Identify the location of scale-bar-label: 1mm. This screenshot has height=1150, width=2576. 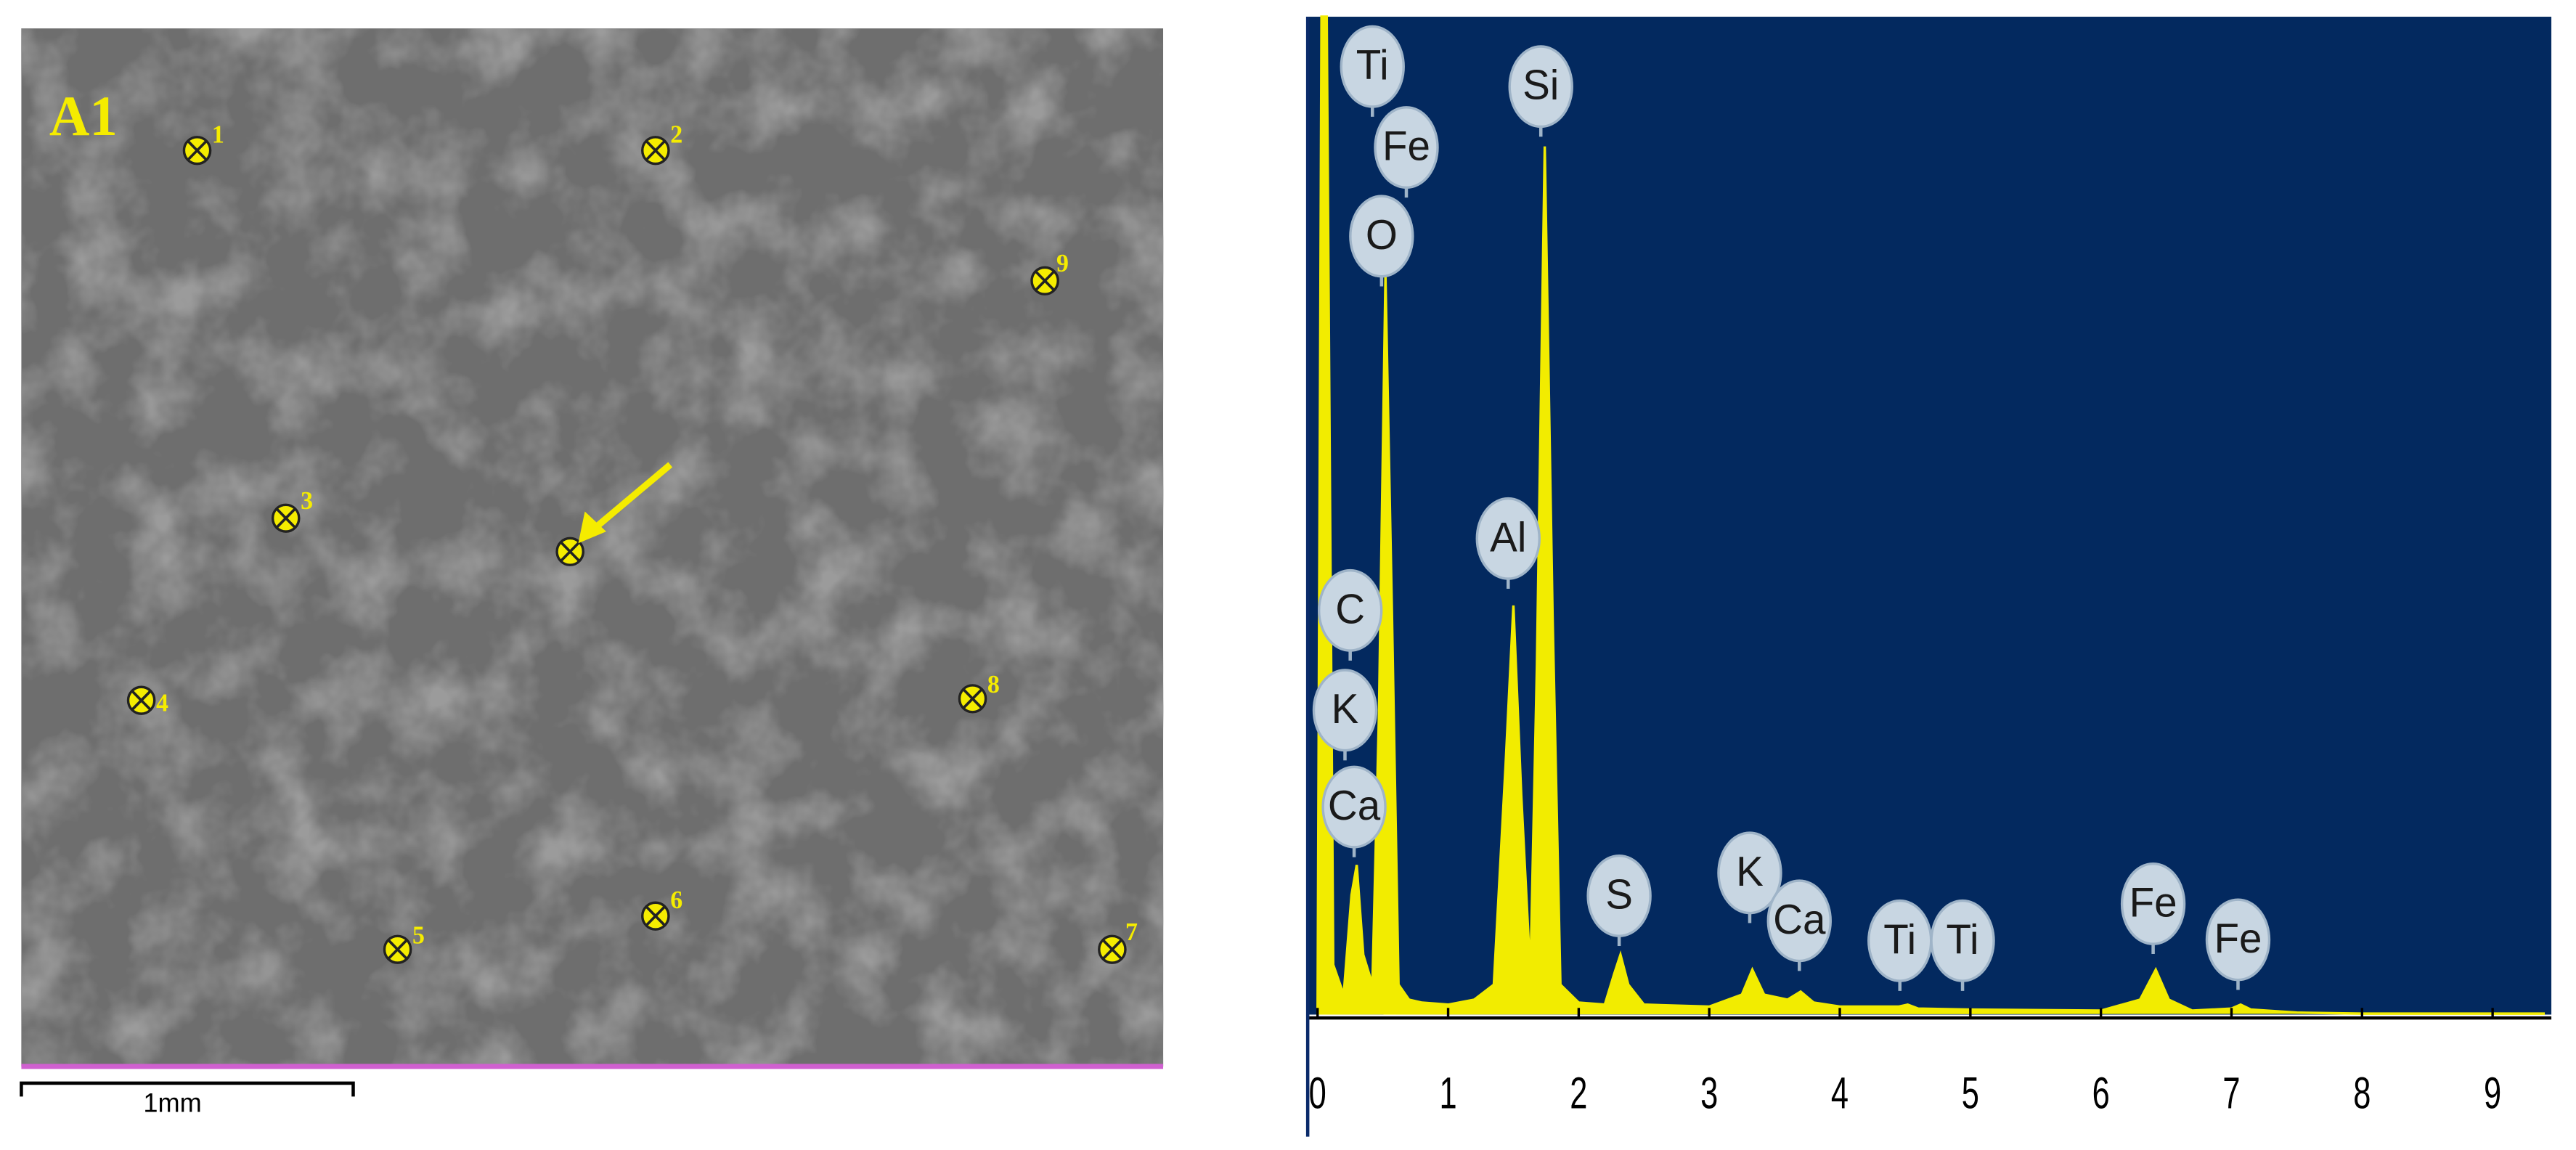
(172, 1102).